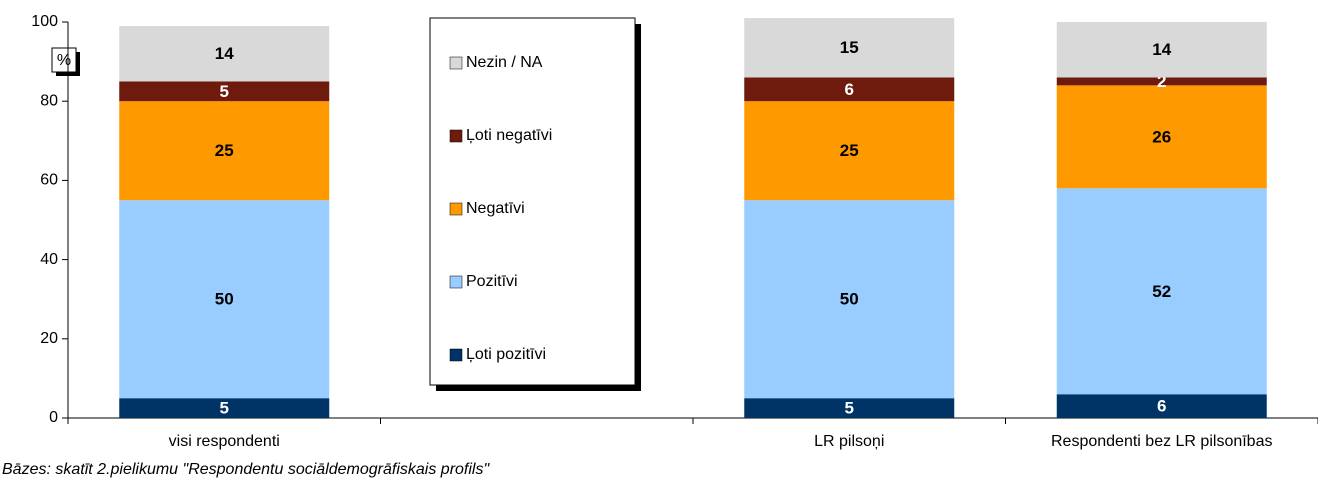 This screenshot has width=1318, height=483. Describe the element at coordinates (49, 100) in the screenshot. I see `y-tick-label: 80` at that location.